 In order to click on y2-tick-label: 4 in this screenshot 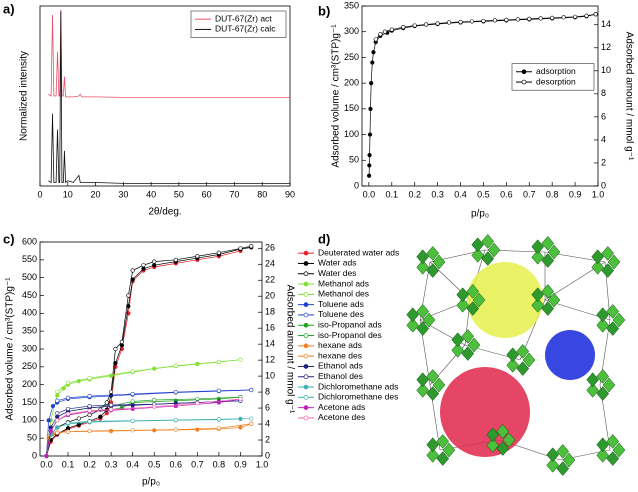, I will do `click(267, 423)`.